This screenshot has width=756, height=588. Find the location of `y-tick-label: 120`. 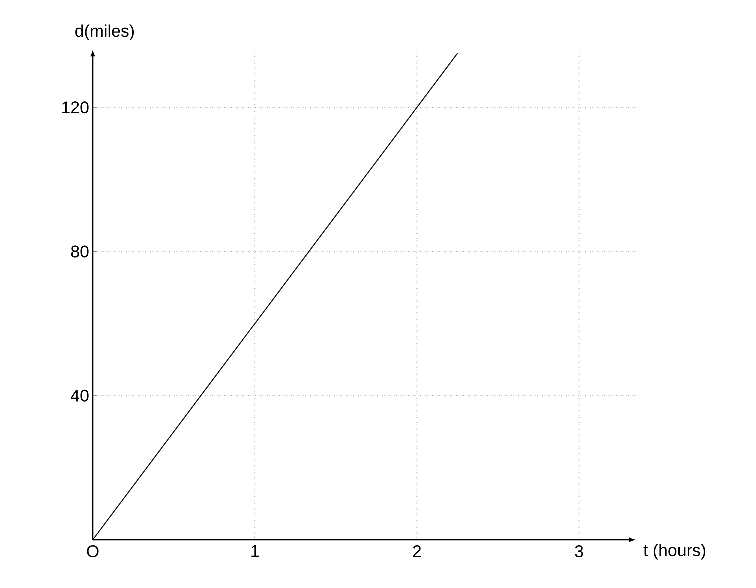

y-tick-label: 120 is located at coordinates (75, 108).